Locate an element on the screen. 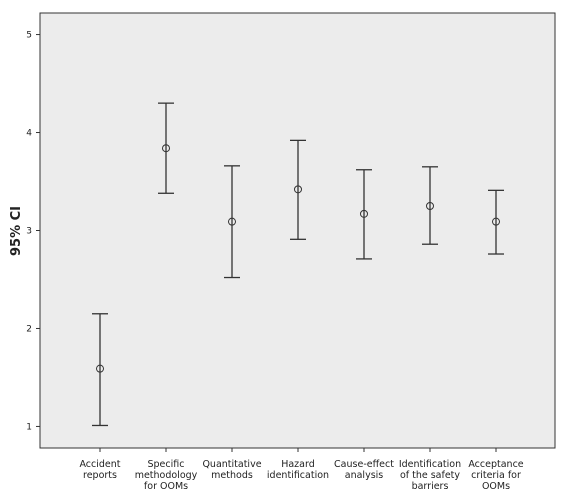  x-tick-label: Quantitative methods is located at coordinates (231, 470).